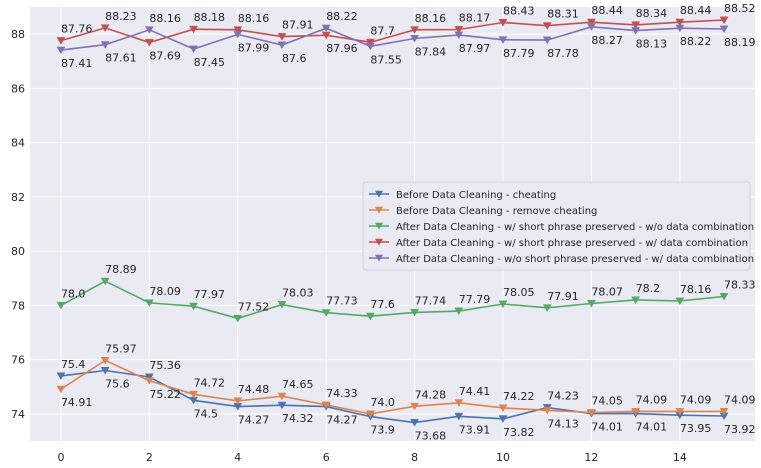 The image size is (761, 468). Describe the element at coordinates (563, 396) in the screenshot. I see `data-label: 74.23` at that location.